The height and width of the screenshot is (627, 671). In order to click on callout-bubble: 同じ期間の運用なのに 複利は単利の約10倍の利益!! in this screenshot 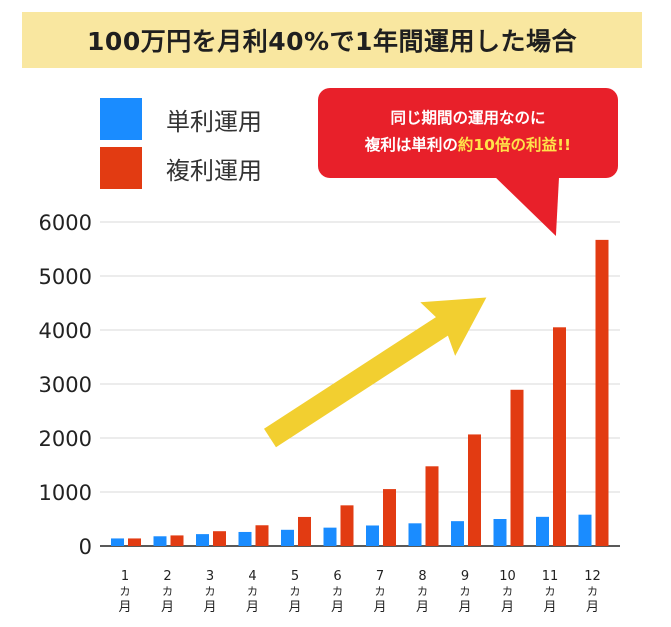, I will do `click(468, 133)`.